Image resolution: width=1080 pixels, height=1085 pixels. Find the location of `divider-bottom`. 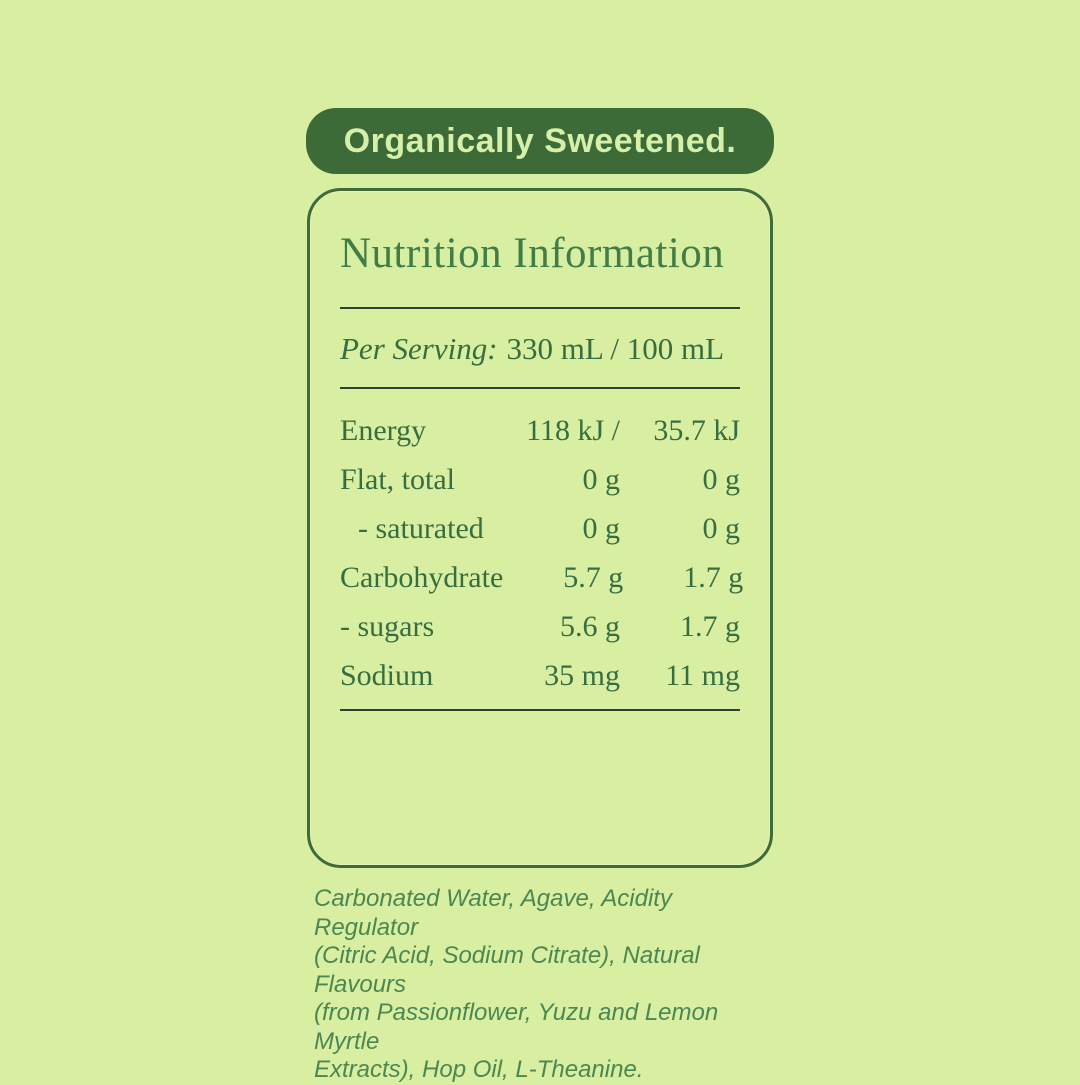

divider-bottom is located at coordinates (540, 710).